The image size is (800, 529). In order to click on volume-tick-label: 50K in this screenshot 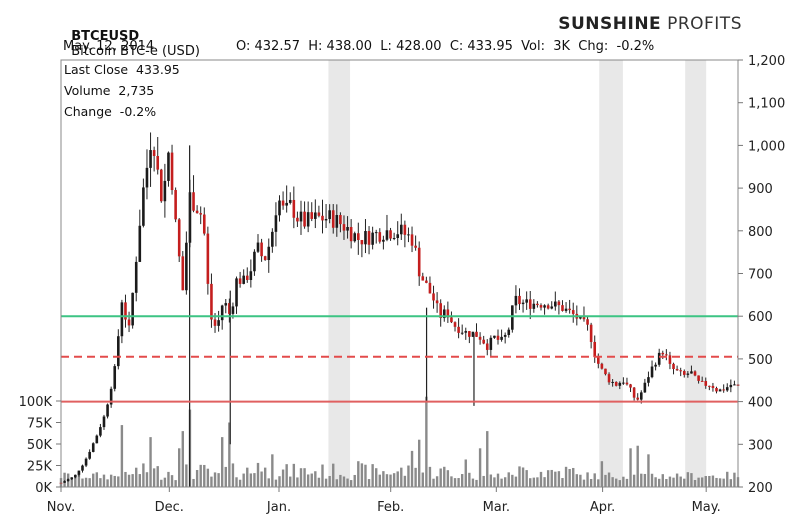, I will do `click(40, 445)`.